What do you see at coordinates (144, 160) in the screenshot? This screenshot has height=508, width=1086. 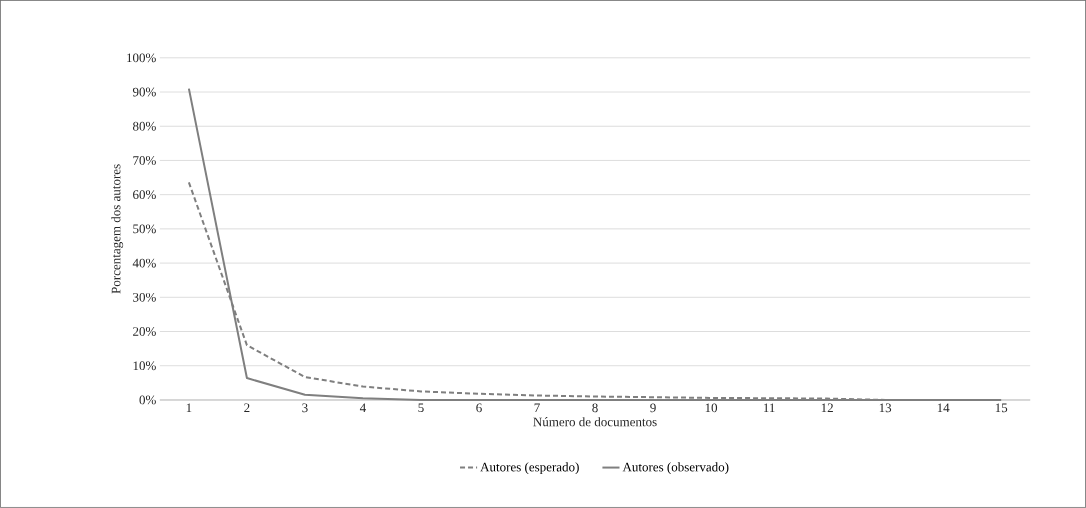 I see `y-tick-label: 70%` at bounding box center [144, 160].